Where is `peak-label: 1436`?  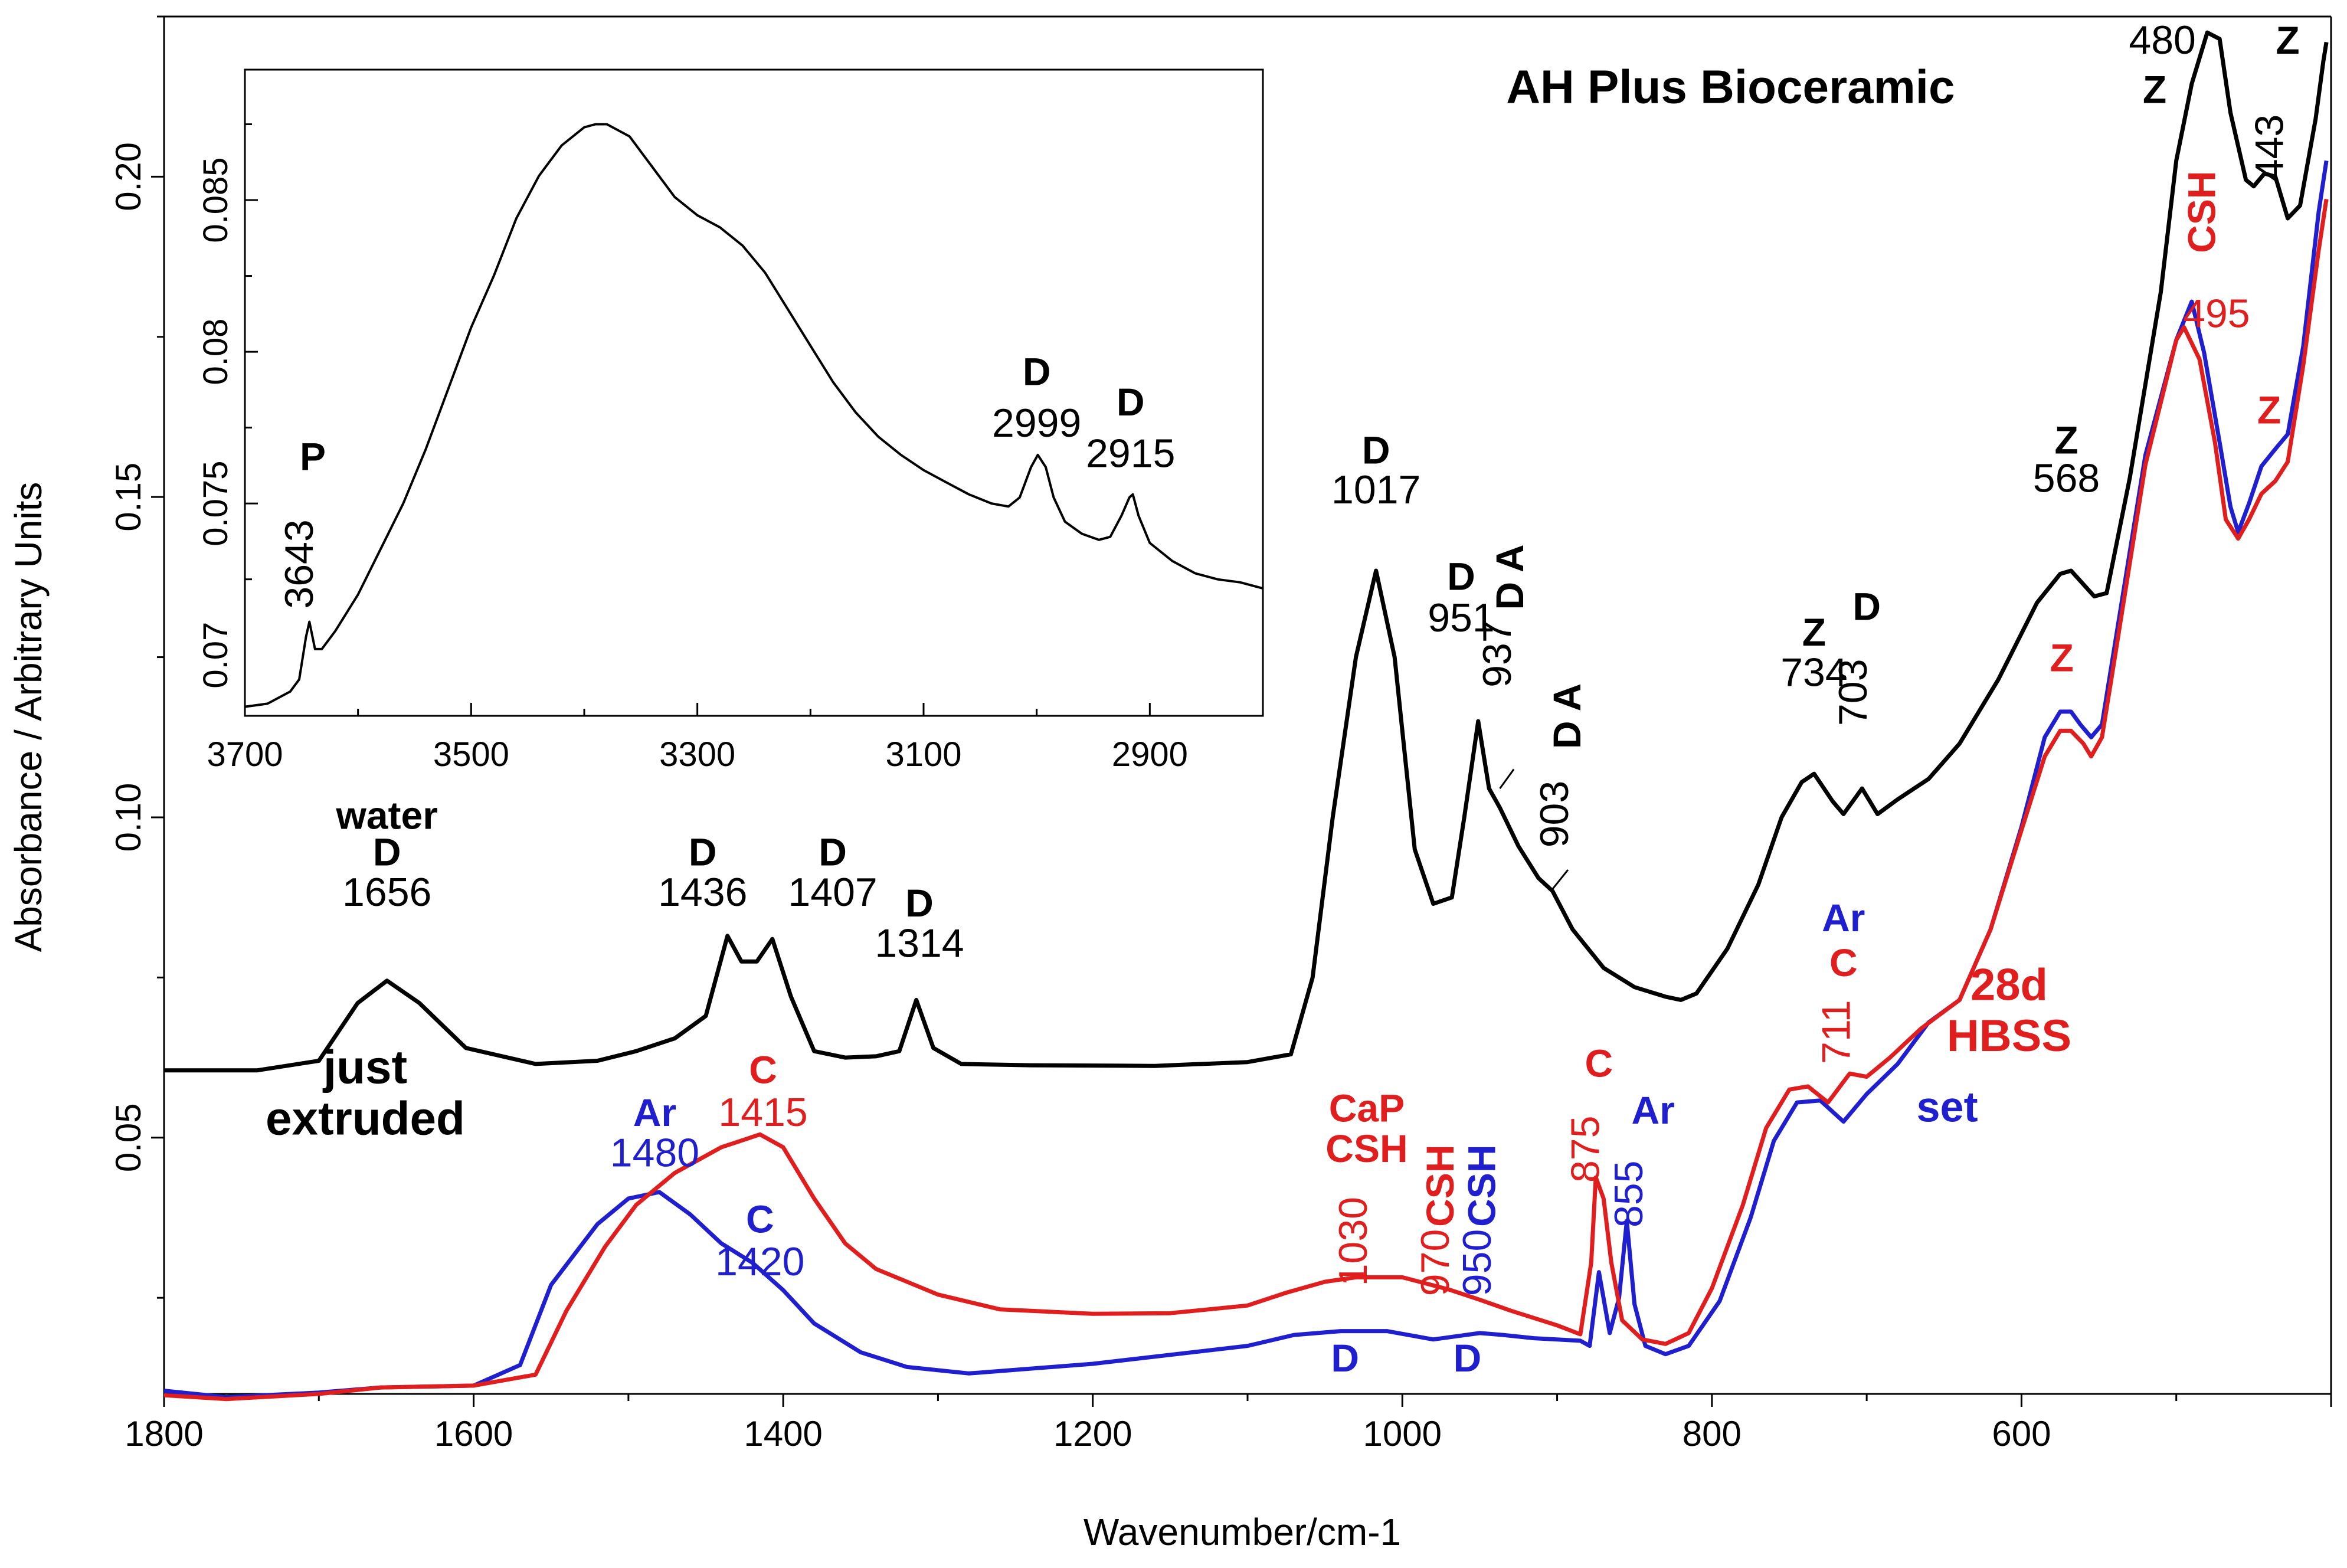
peak-label: 1436 is located at coordinates (703, 892).